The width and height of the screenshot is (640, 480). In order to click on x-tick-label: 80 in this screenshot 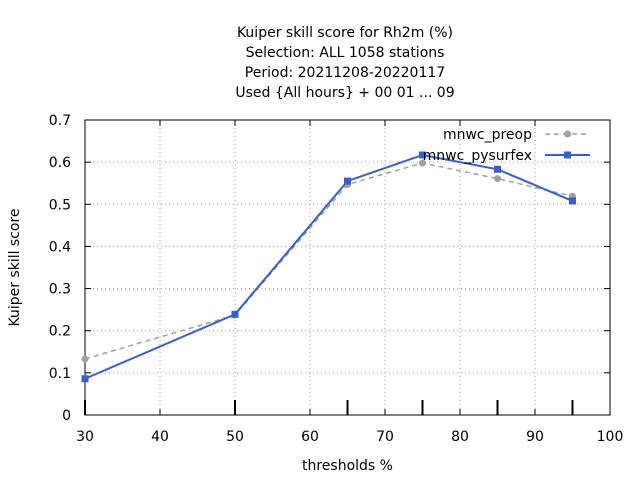, I will do `click(460, 437)`.